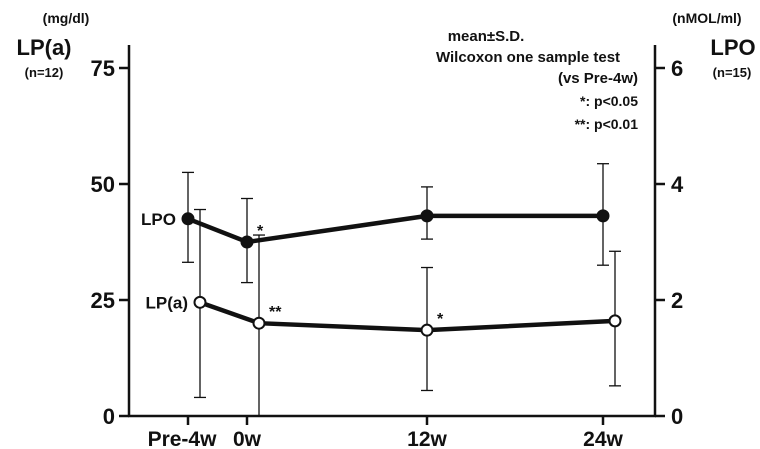 This screenshot has width=760, height=449. I want to click on right-axis-title: LPO, so click(732, 47).